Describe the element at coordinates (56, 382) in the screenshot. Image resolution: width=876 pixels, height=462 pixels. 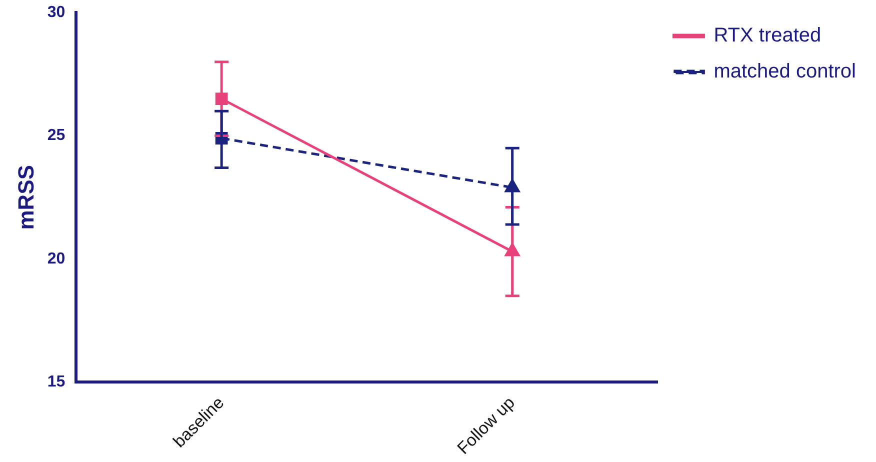
I see `y-tick-label: 15` at that location.